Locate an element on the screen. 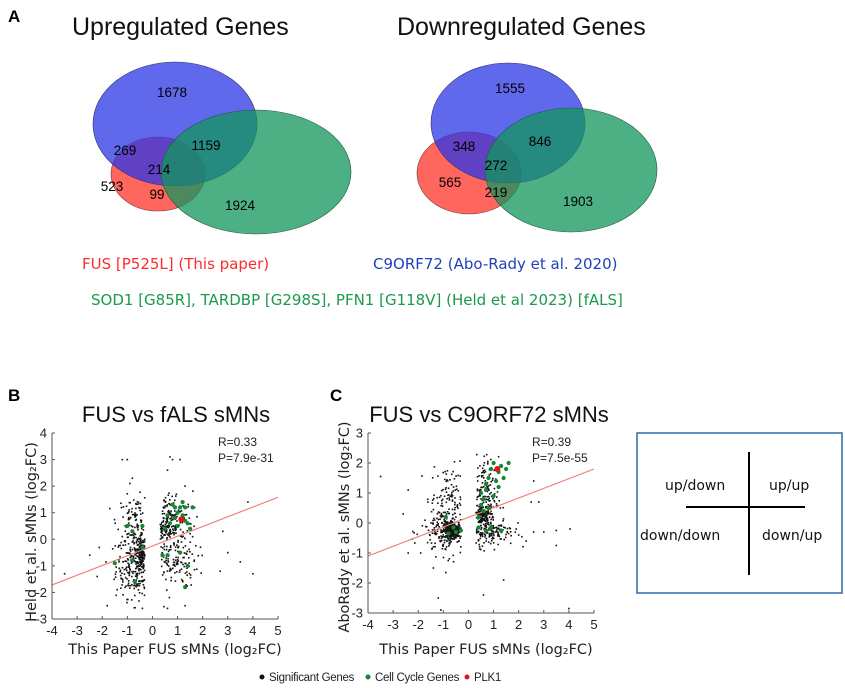 Image resolution: width=845 pixels, height=688 pixels. y-tick-label: 1 is located at coordinates (359, 493).